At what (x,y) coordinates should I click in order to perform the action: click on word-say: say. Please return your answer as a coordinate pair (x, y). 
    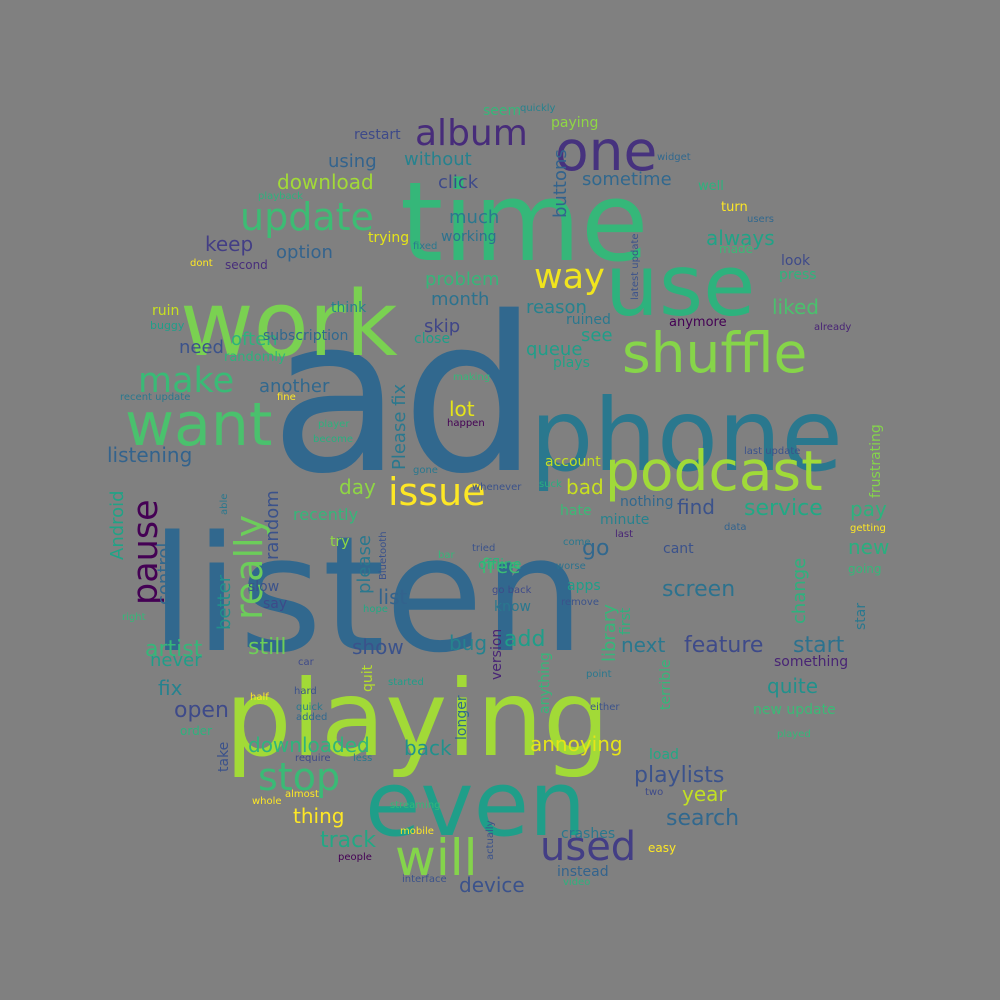
    Looking at the image, I should click on (275, 604).